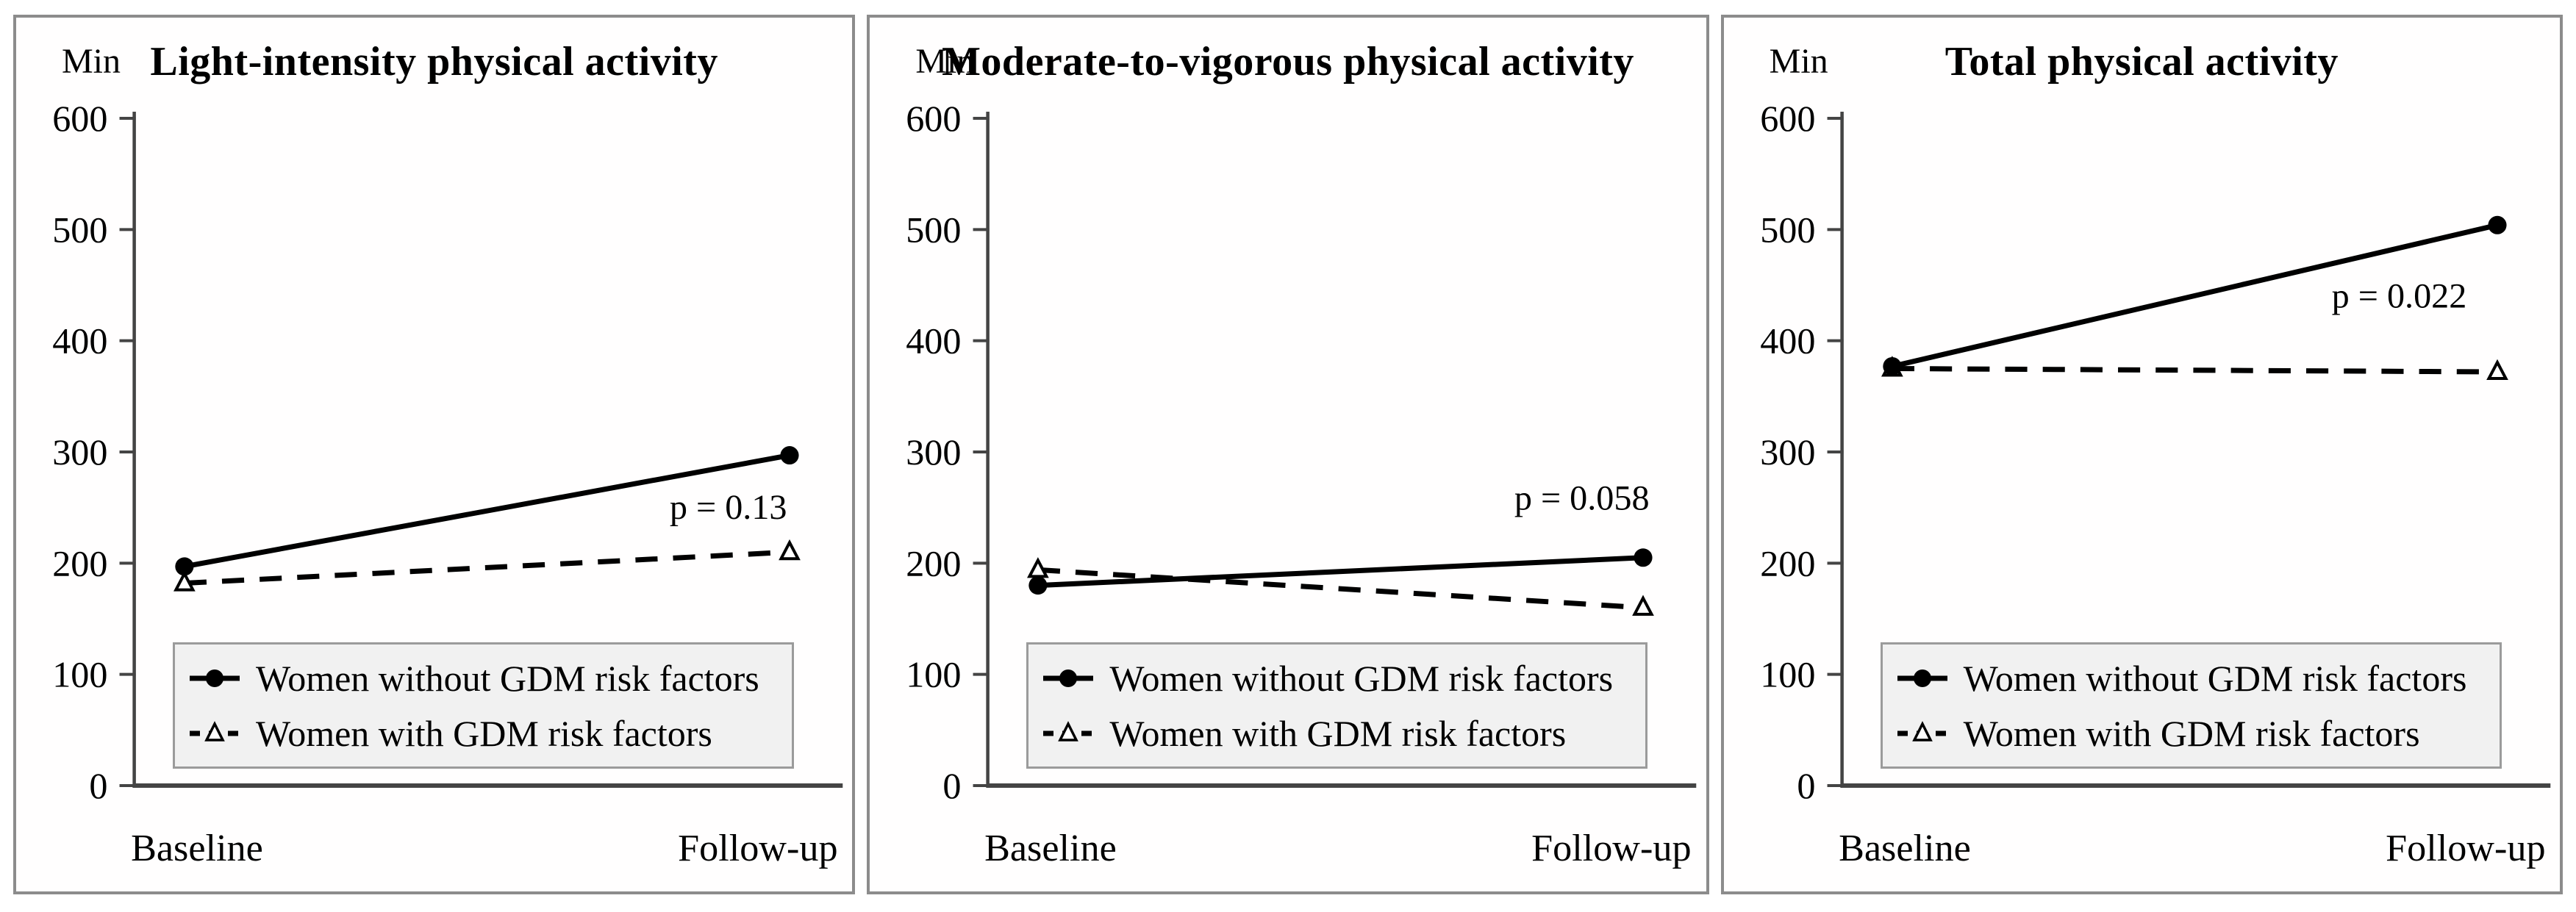 This screenshot has height=912, width=2576. I want to click on panel-title: Moderate-to-vigorous physical activity, so click(1288, 62).